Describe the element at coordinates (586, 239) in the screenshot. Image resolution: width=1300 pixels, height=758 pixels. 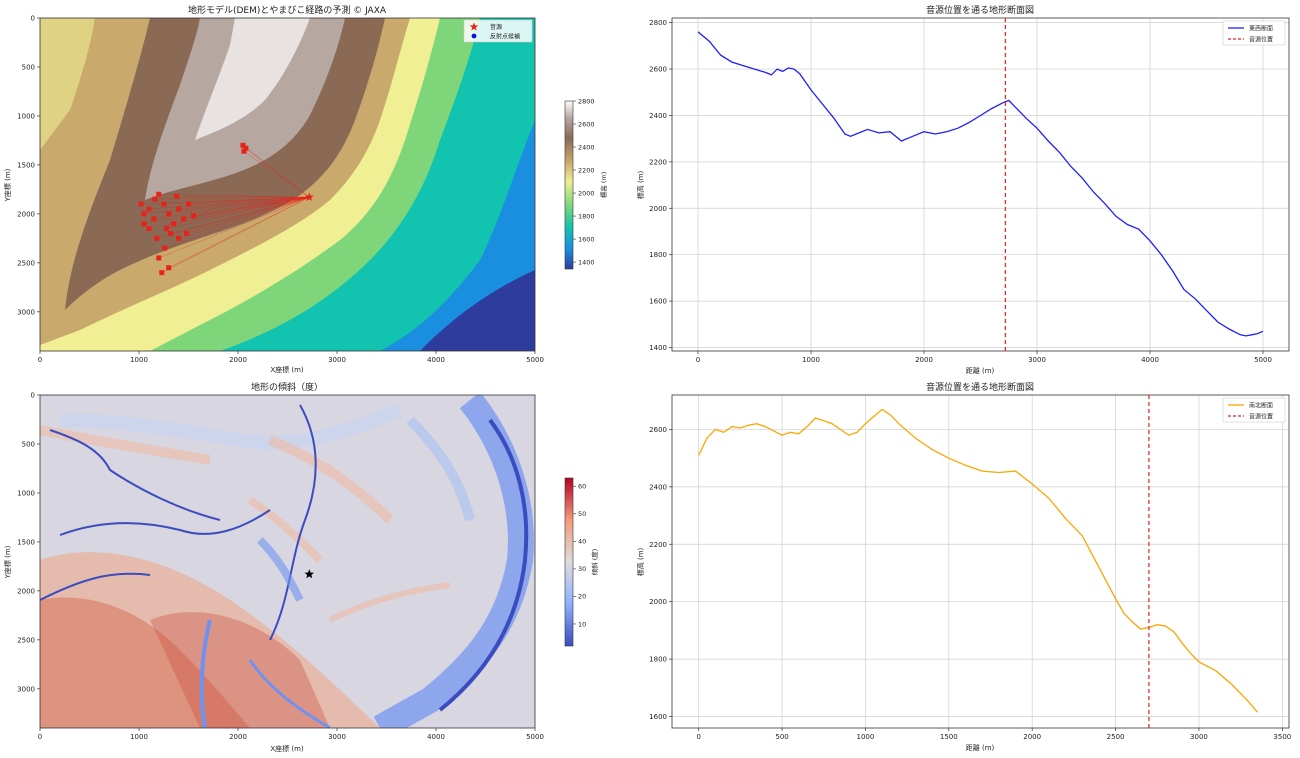
I see `colorbar-tick-label: 1600` at that location.